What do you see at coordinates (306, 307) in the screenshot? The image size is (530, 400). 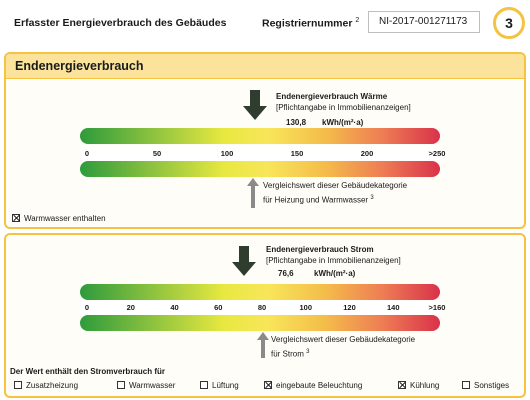 I see `power-tick-label: 100` at bounding box center [306, 307].